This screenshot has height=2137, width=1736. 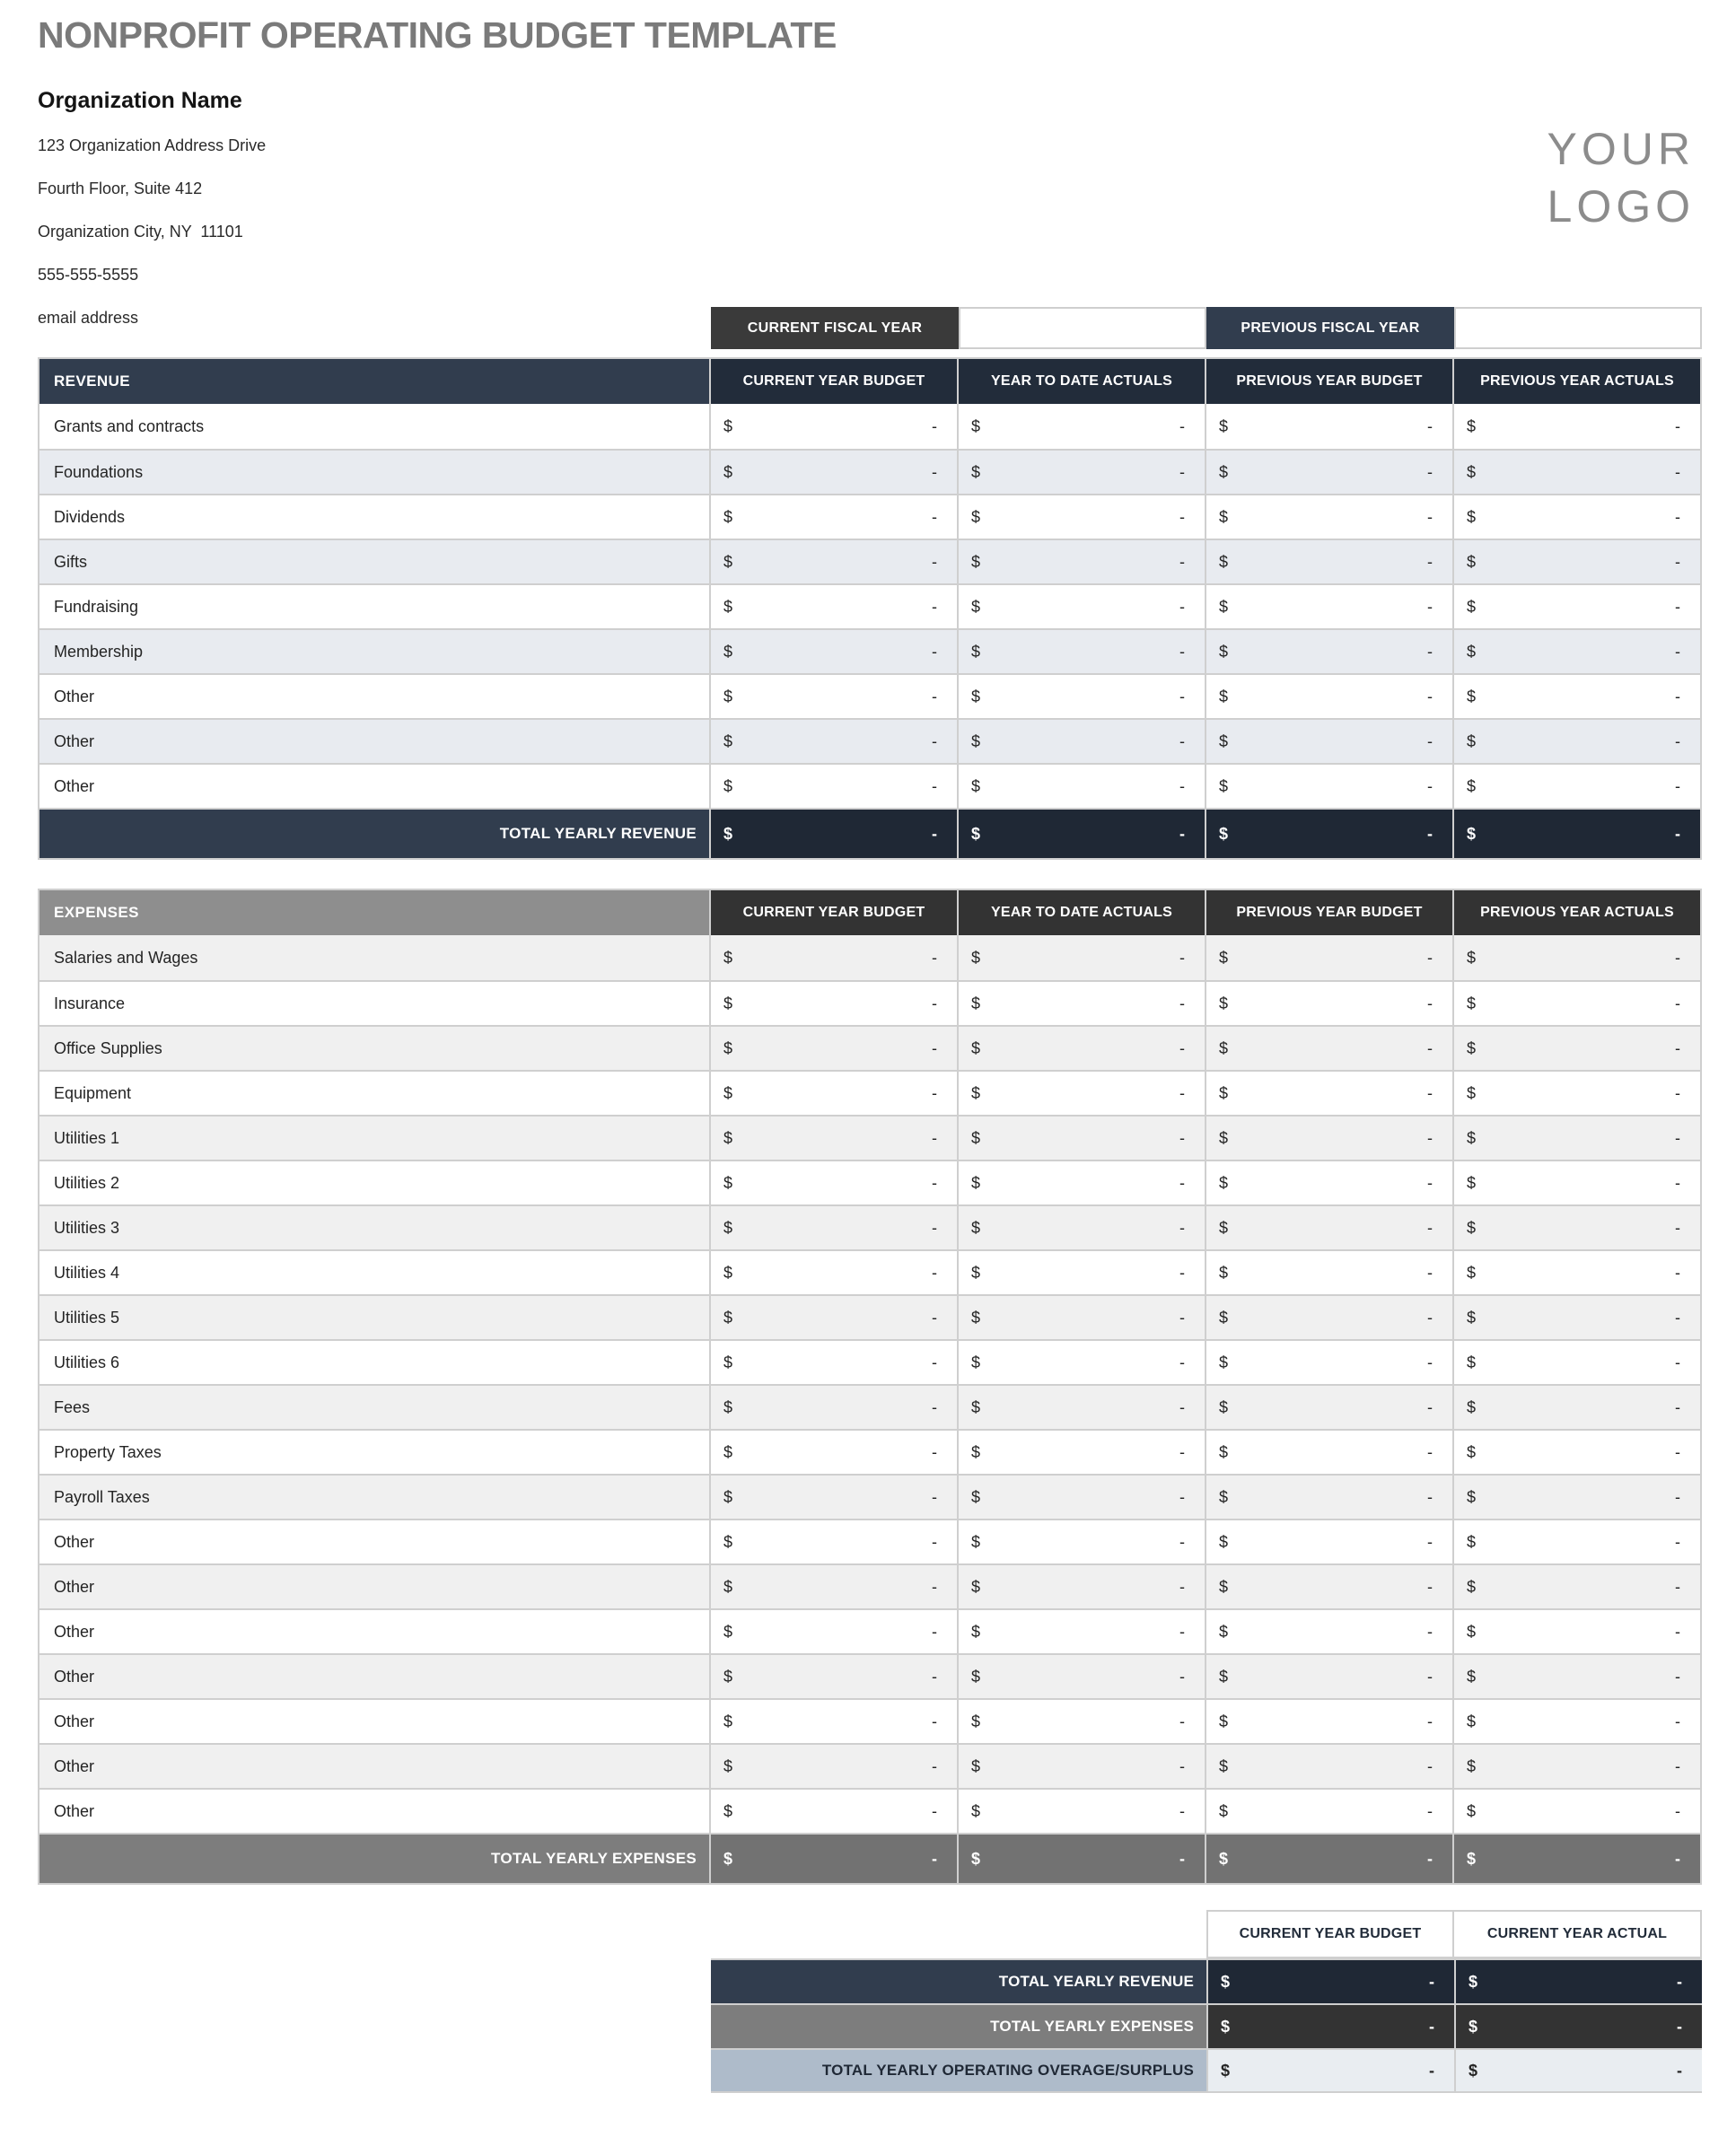 I want to click on current-fiscal-year-input, so click(x=1082, y=328).